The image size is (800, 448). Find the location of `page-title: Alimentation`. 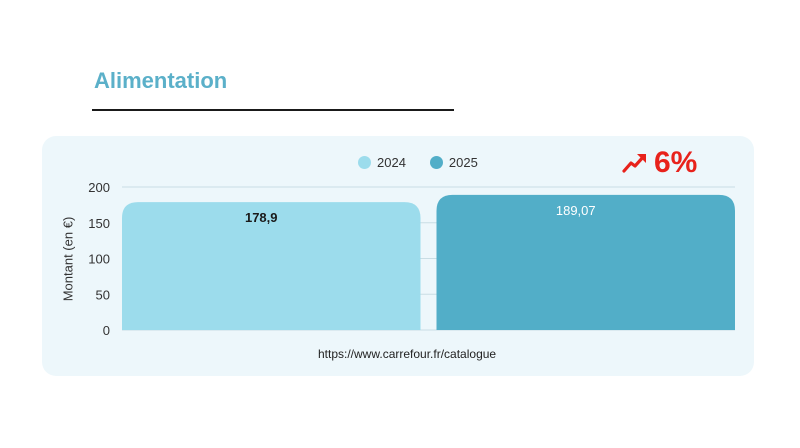

page-title: Alimentation is located at coordinates (161, 80).